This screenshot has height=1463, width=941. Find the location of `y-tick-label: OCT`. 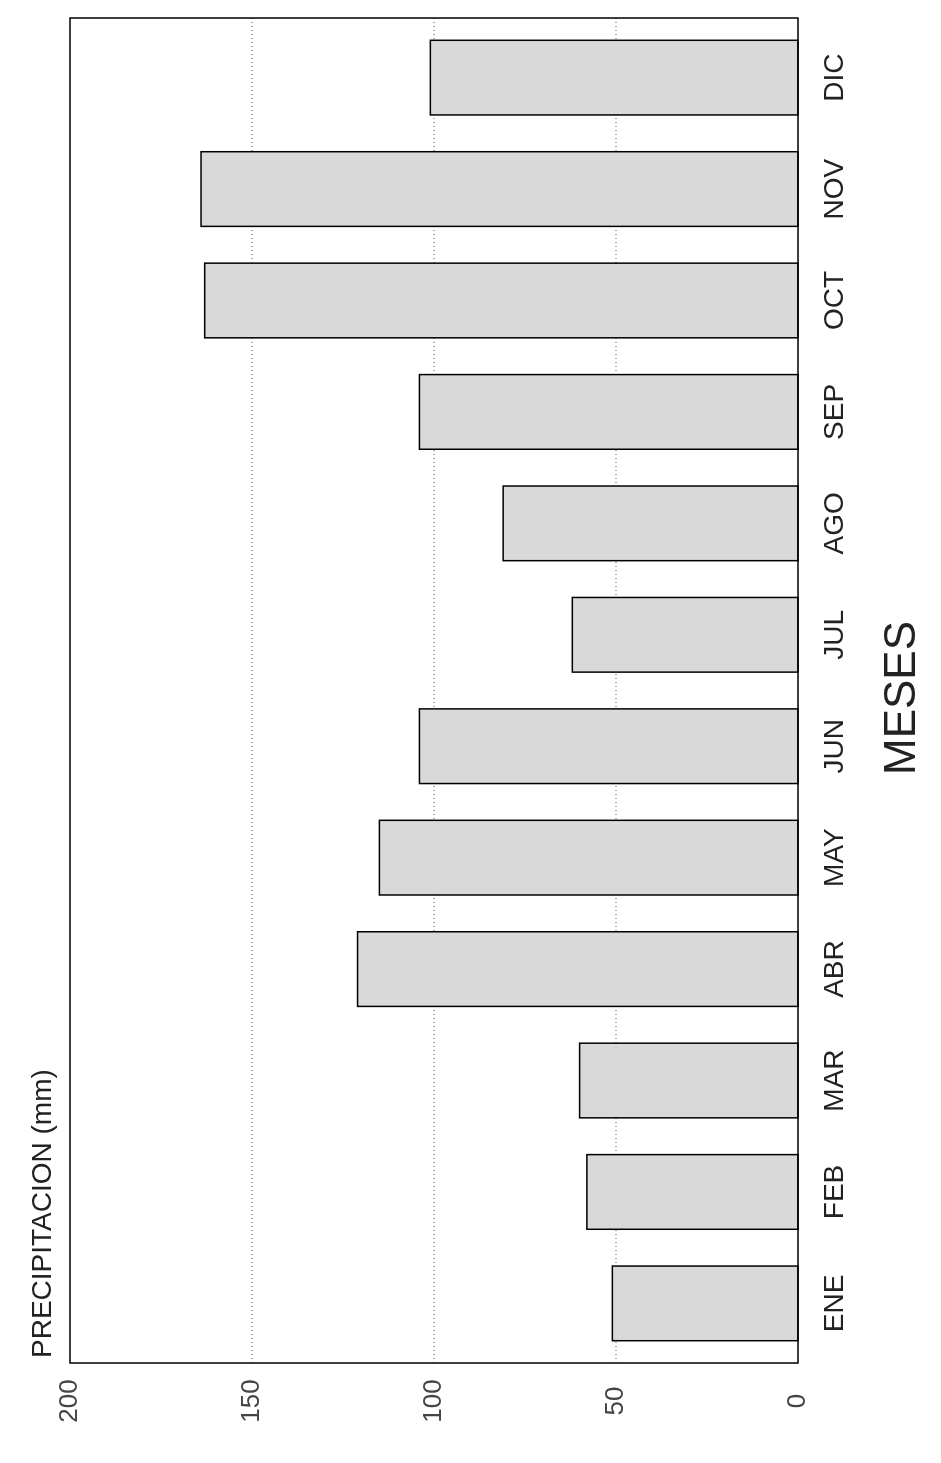

y-tick-label: OCT is located at coordinates (834, 300).